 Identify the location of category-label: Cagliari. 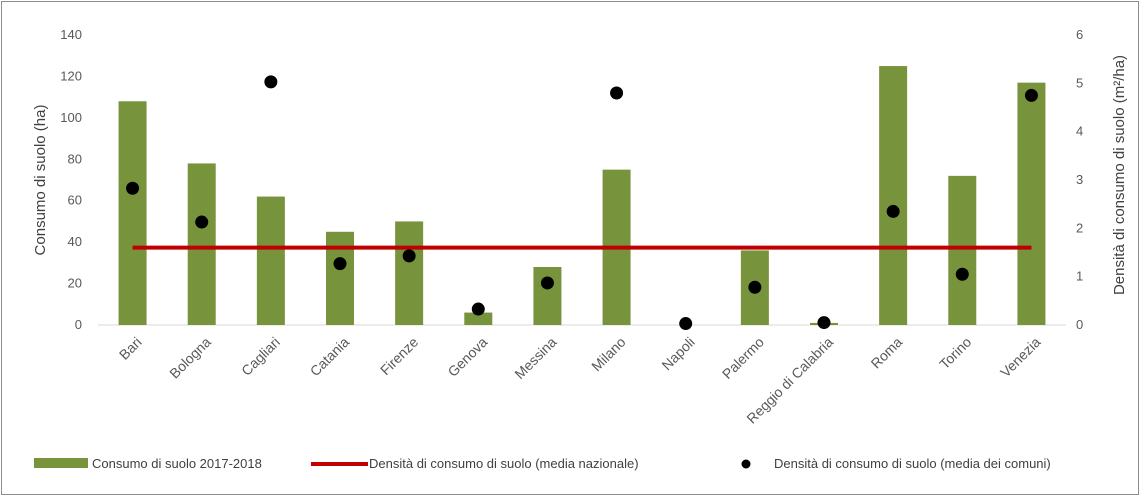
(260, 356).